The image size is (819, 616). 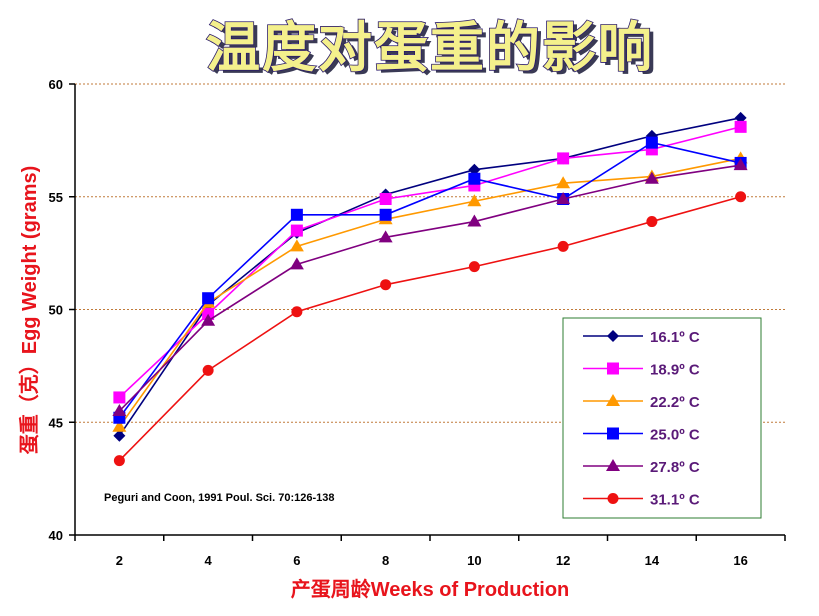 What do you see at coordinates (641, 370) in the screenshot?
I see `legend-entry-1: 18.9º C` at bounding box center [641, 370].